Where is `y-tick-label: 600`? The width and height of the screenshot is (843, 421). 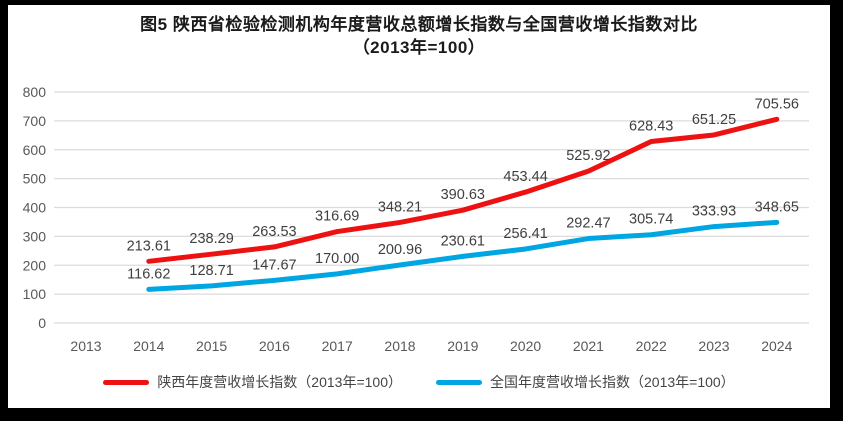 y-tick-label: 600 is located at coordinates (35, 150).